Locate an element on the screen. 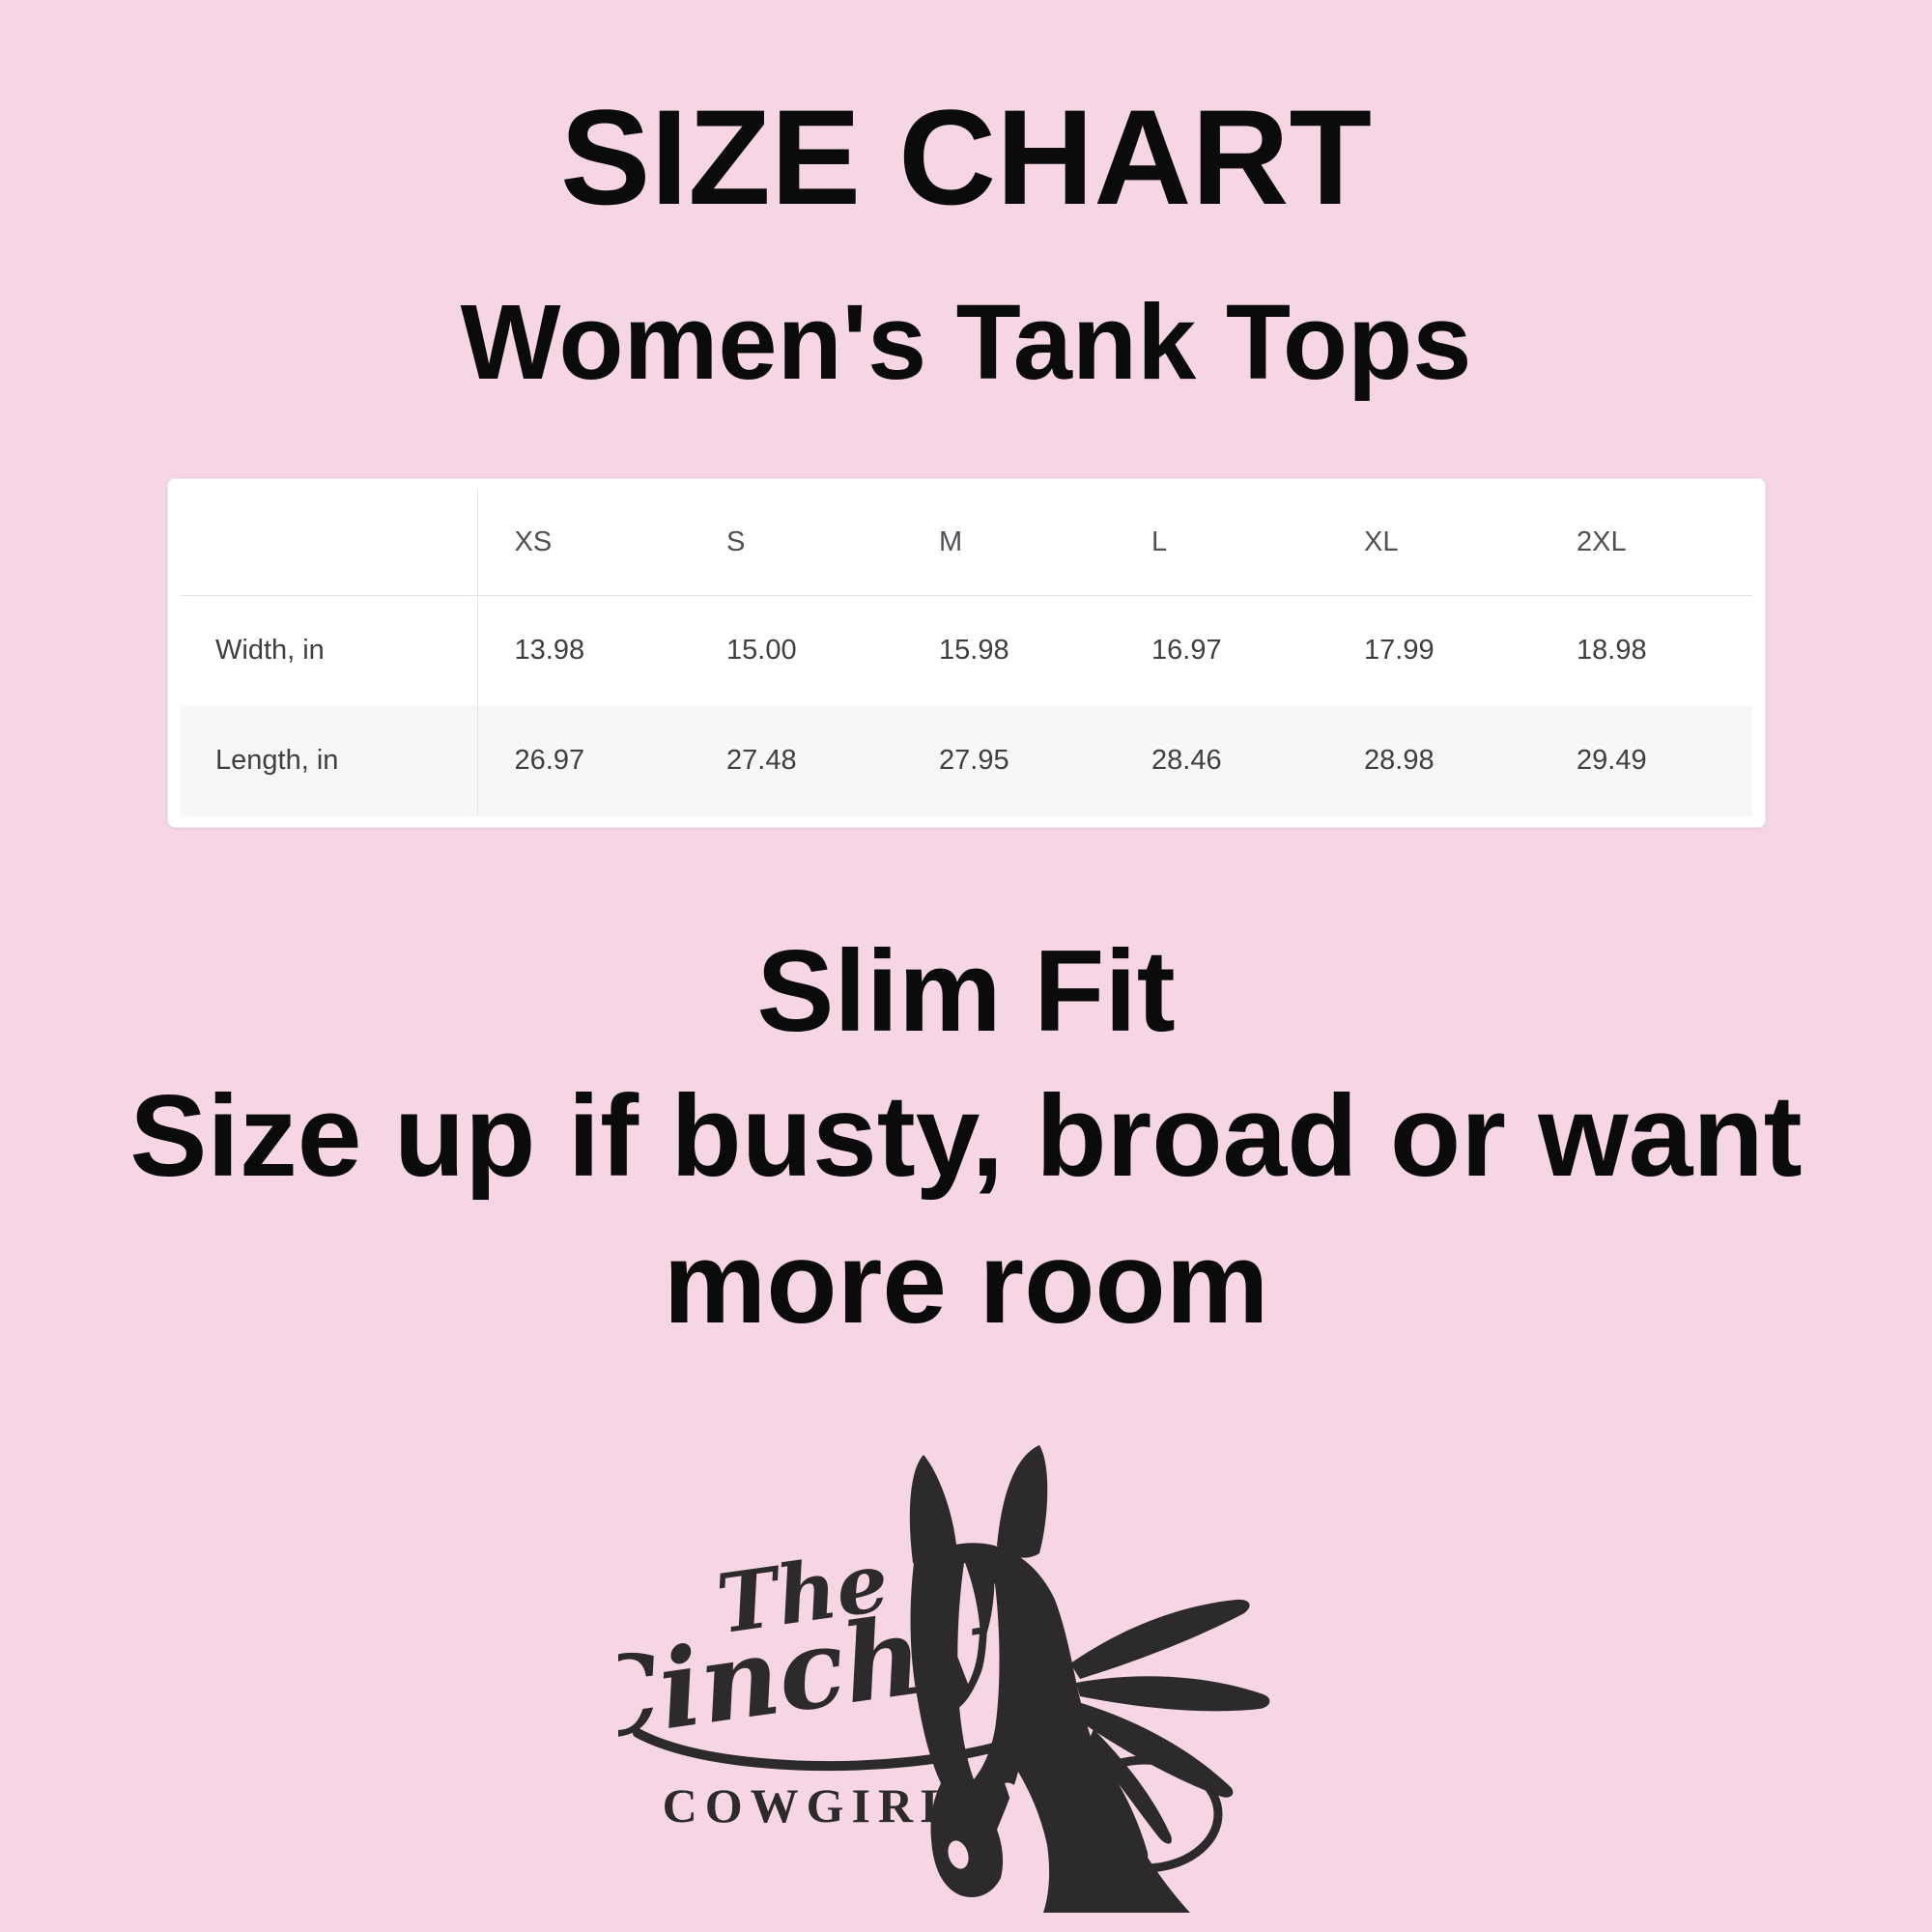 The height and width of the screenshot is (1932, 1932). column-header-xl: XL is located at coordinates (1433, 543).